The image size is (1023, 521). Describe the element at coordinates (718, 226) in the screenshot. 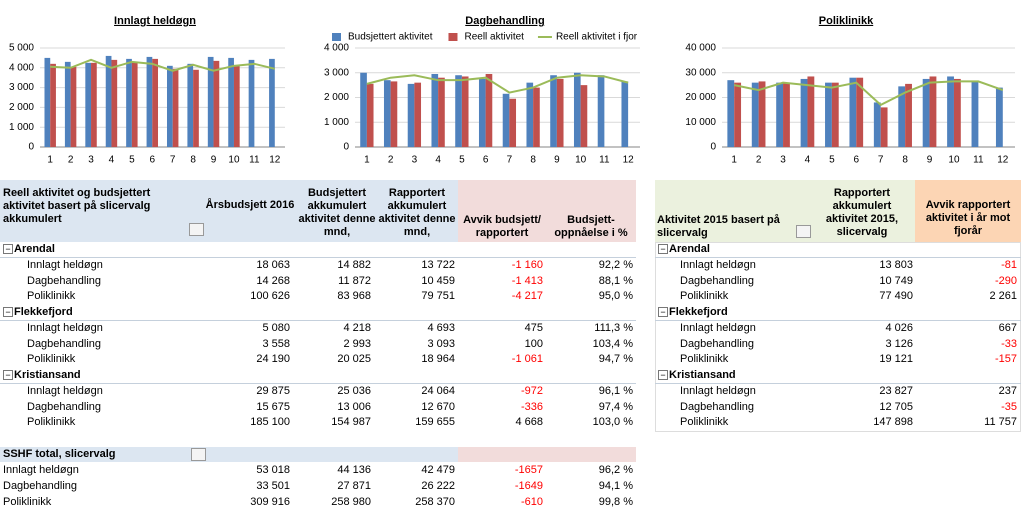

I see `column-header: Aktivitet 2015 basert på slicervalg` at that location.